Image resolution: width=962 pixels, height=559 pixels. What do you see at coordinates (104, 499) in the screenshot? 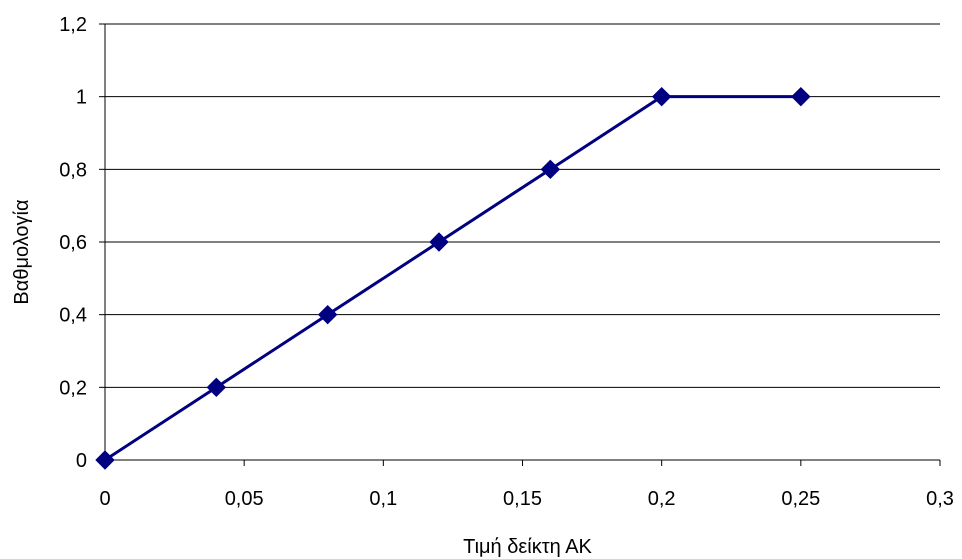
I see `x-tick-label: 0` at bounding box center [104, 499].